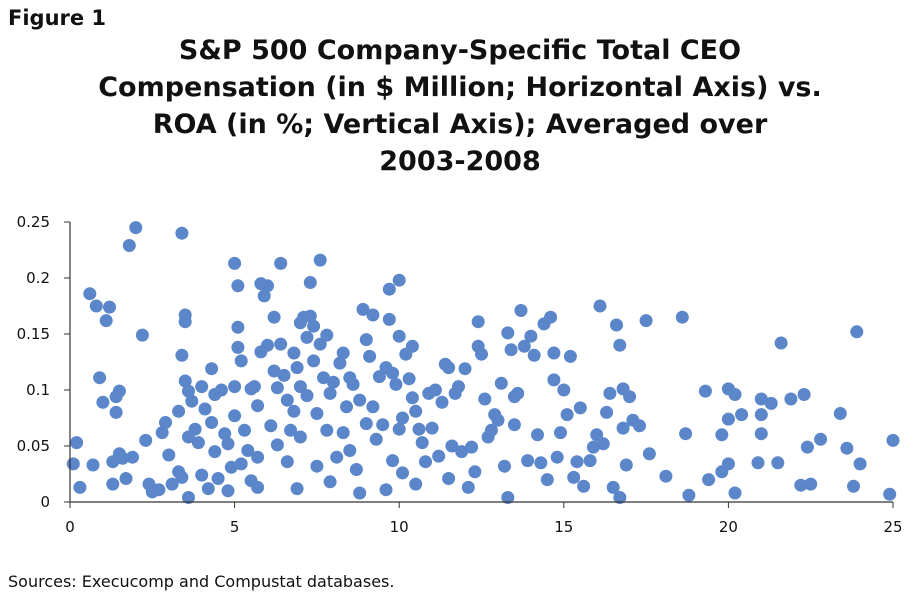 This screenshot has height=600, width=920. What do you see at coordinates (57, 18) in the screenshot?
I see `figure-label: Figure 1` at bounding box center [57, 18].